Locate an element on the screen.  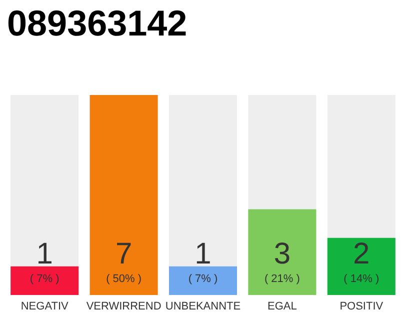
x-tick-label: VERWIRREND is located at coordinates (124, 306).